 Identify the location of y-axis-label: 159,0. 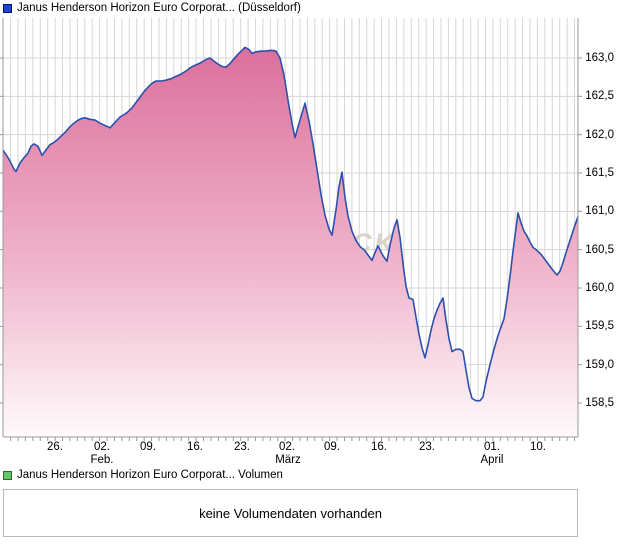
(599, 364).